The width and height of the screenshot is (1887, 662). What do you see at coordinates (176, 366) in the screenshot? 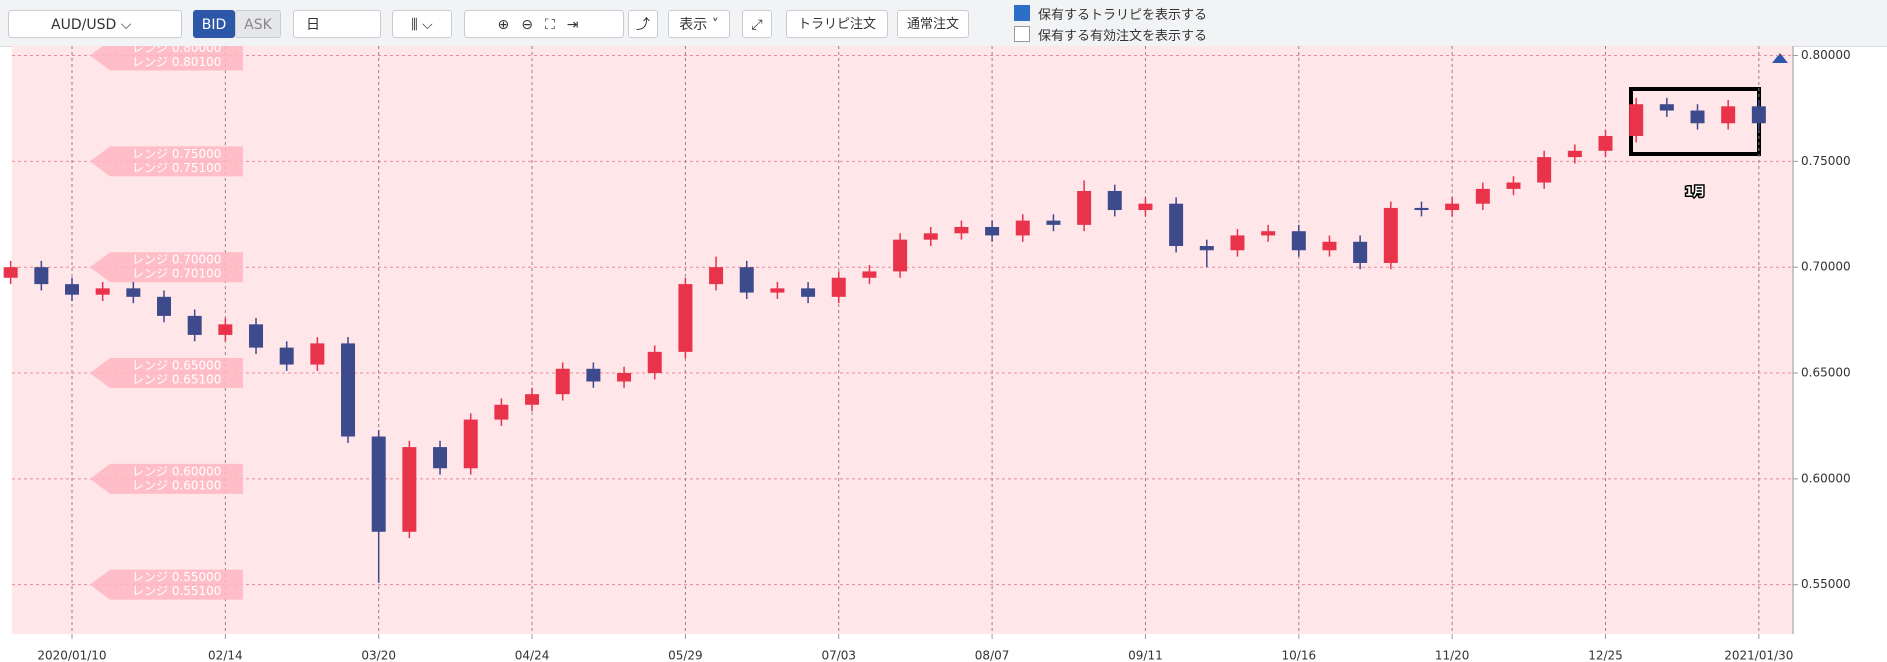
I see `range-tag-label: レンジ 0.65000` at bounding box center [176, 366].